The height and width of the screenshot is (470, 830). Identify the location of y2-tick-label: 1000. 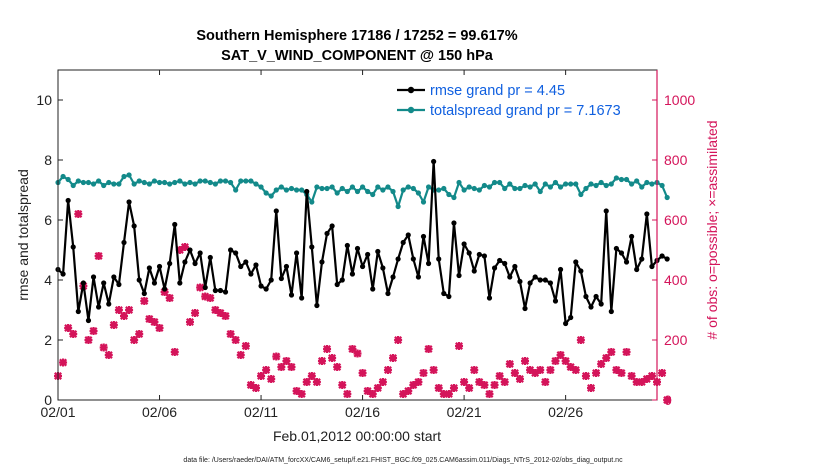
(679, 100).